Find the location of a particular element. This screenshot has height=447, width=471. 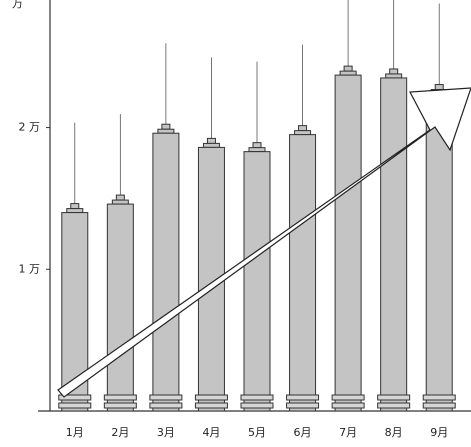

y-tick-label: 1 万 is located at coordinates (30, 268).